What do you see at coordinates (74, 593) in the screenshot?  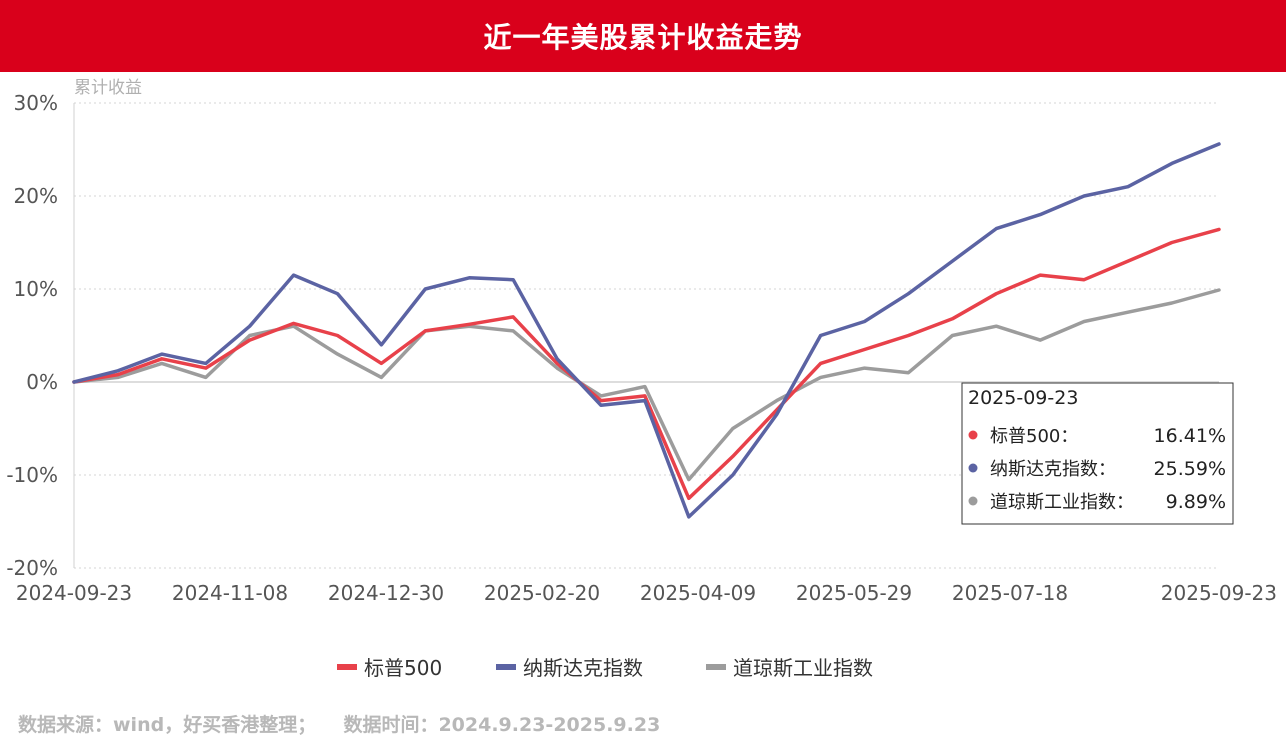 I see `x-tick-label: 2024-09-23` at bounding box center [74, 593].